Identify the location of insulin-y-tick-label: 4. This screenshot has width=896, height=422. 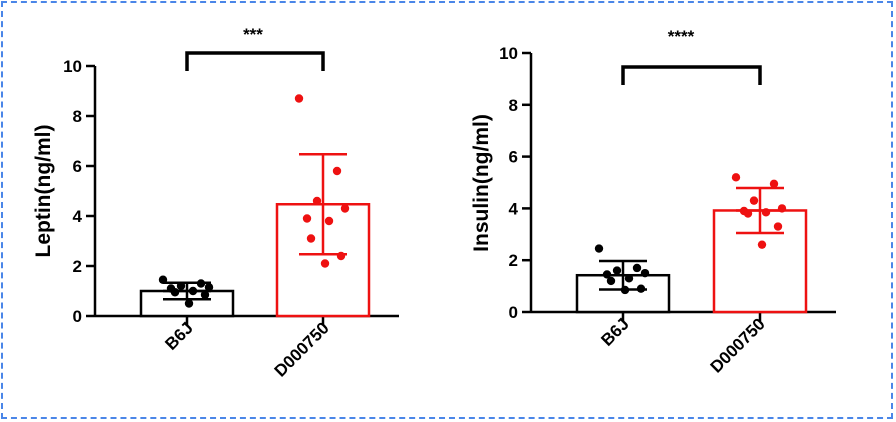
(514, 208).